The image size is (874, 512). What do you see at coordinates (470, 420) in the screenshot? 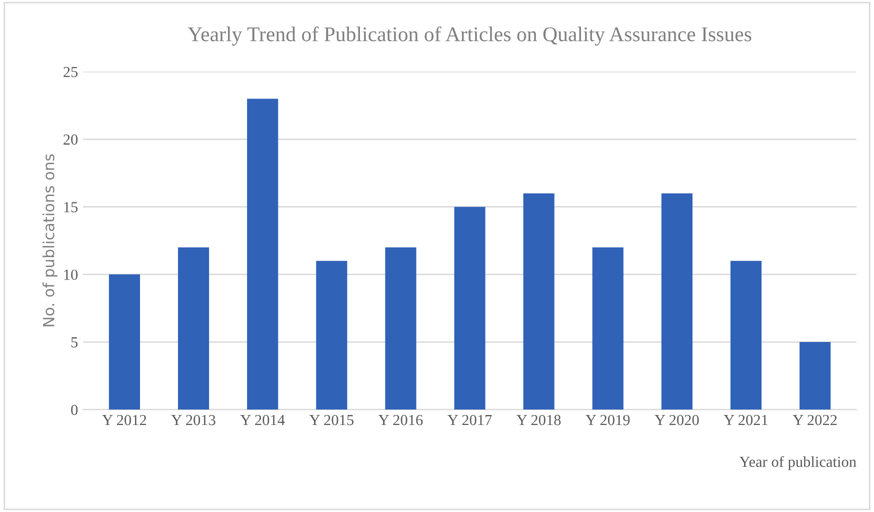
I see `x-tick-label: Y 2017` at bounding box center [470, 420].